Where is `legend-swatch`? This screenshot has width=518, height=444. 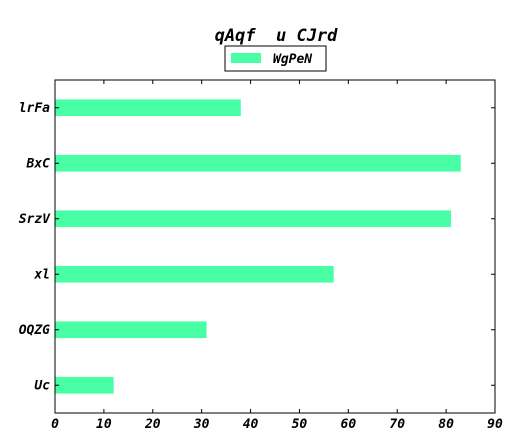
legend-swatch is located at coordinates (246, 58).